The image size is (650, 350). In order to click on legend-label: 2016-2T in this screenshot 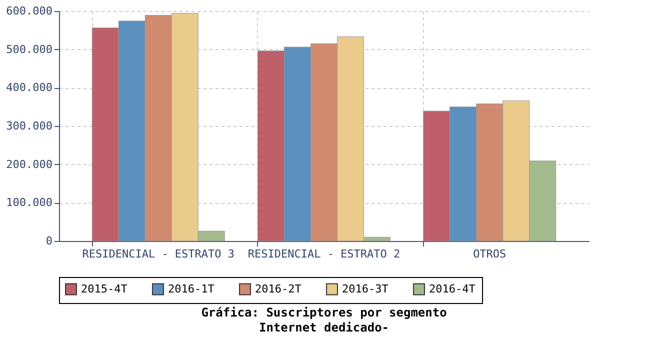, I will do `click(278, 289)`.